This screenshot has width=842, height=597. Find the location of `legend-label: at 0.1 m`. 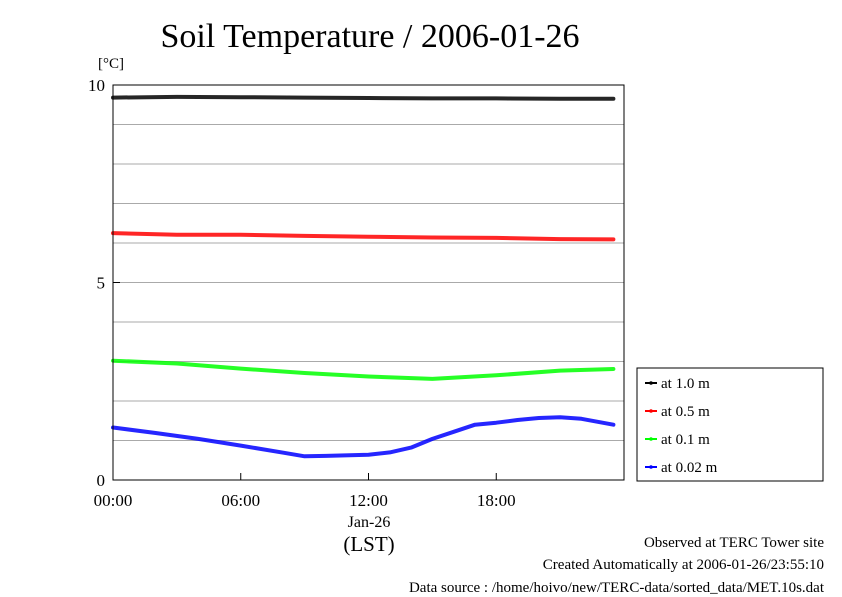

legend-label: at 0.1 m is located at coordinates (685, 440).